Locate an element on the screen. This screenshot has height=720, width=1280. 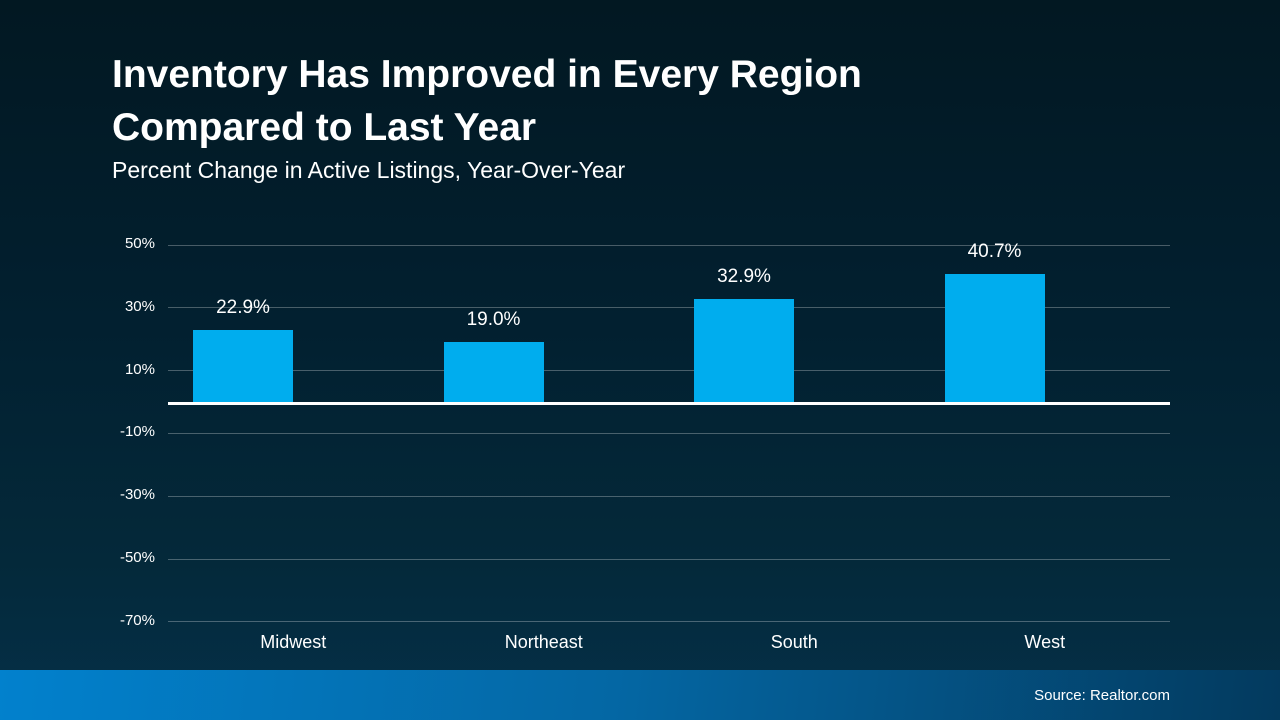
bar-value-label: 19.0% is located at coordinates (493, 320).